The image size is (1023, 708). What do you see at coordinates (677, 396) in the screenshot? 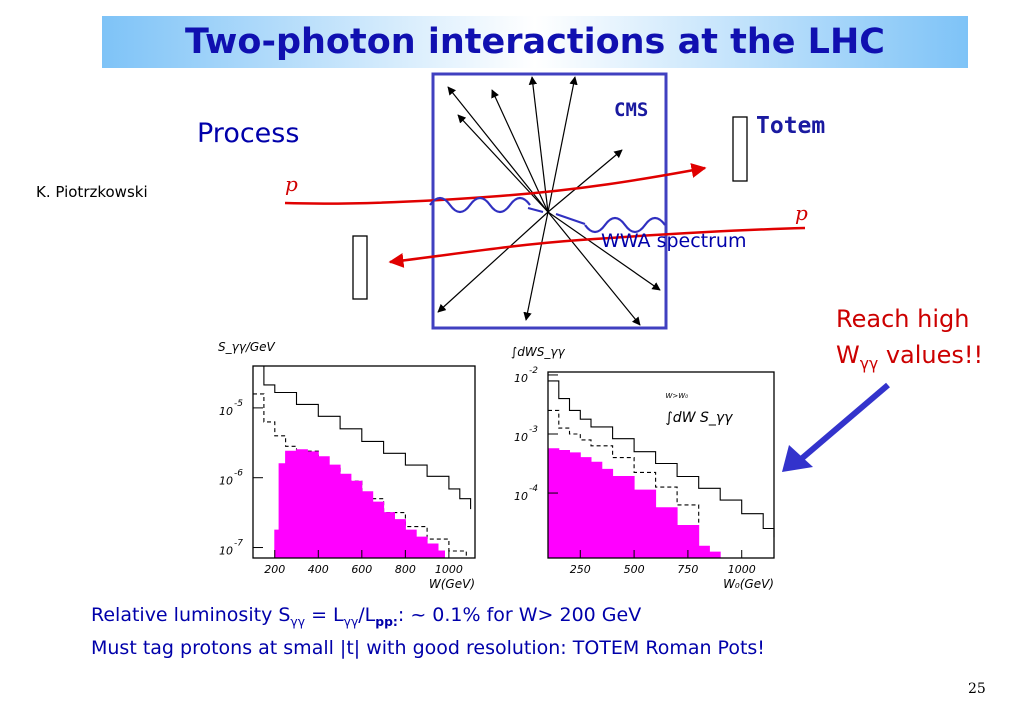
I see `inset-small: W>W₀` at bounding box center [677, 396].